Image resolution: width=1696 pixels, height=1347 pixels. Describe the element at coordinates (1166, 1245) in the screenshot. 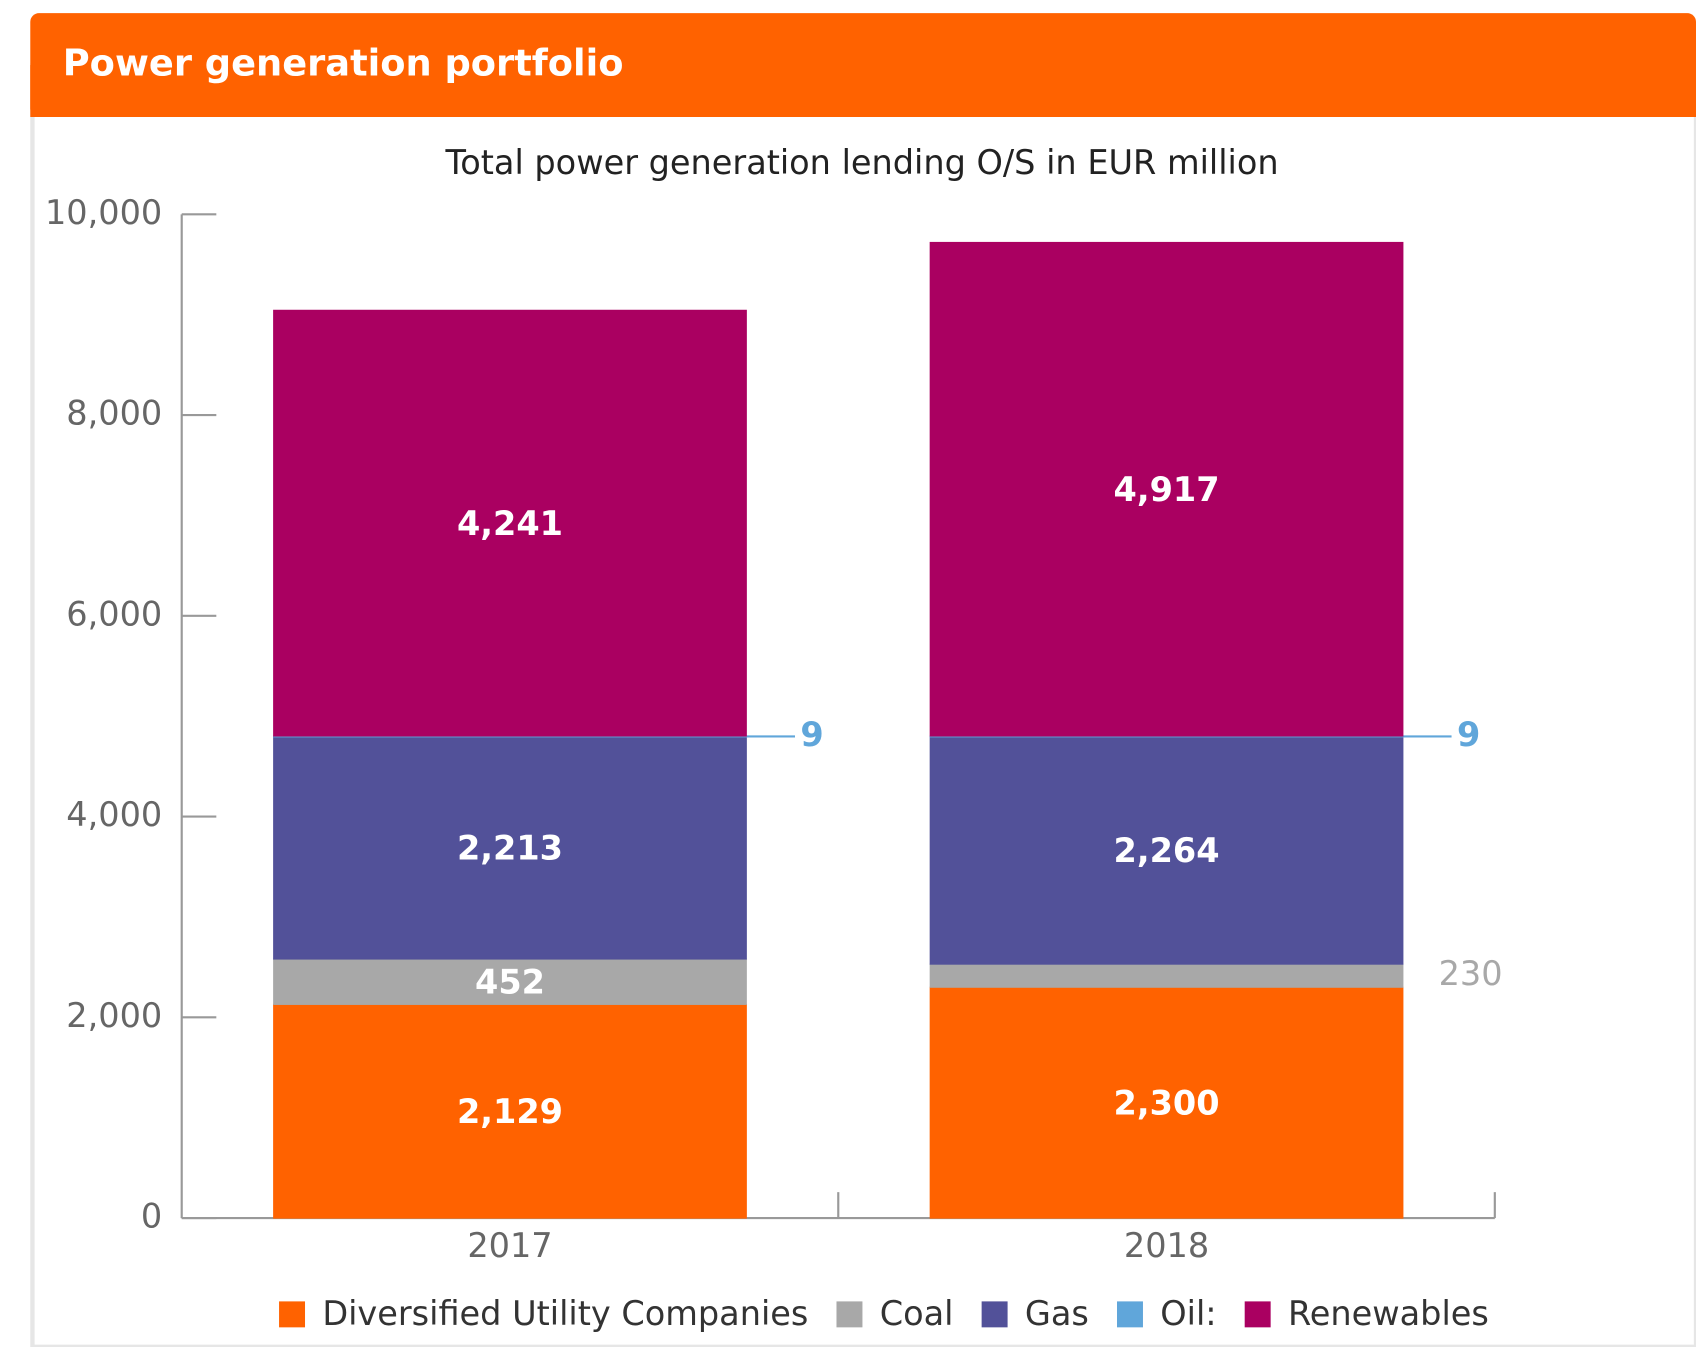

I see `x-tick-label: 2018` at that location.